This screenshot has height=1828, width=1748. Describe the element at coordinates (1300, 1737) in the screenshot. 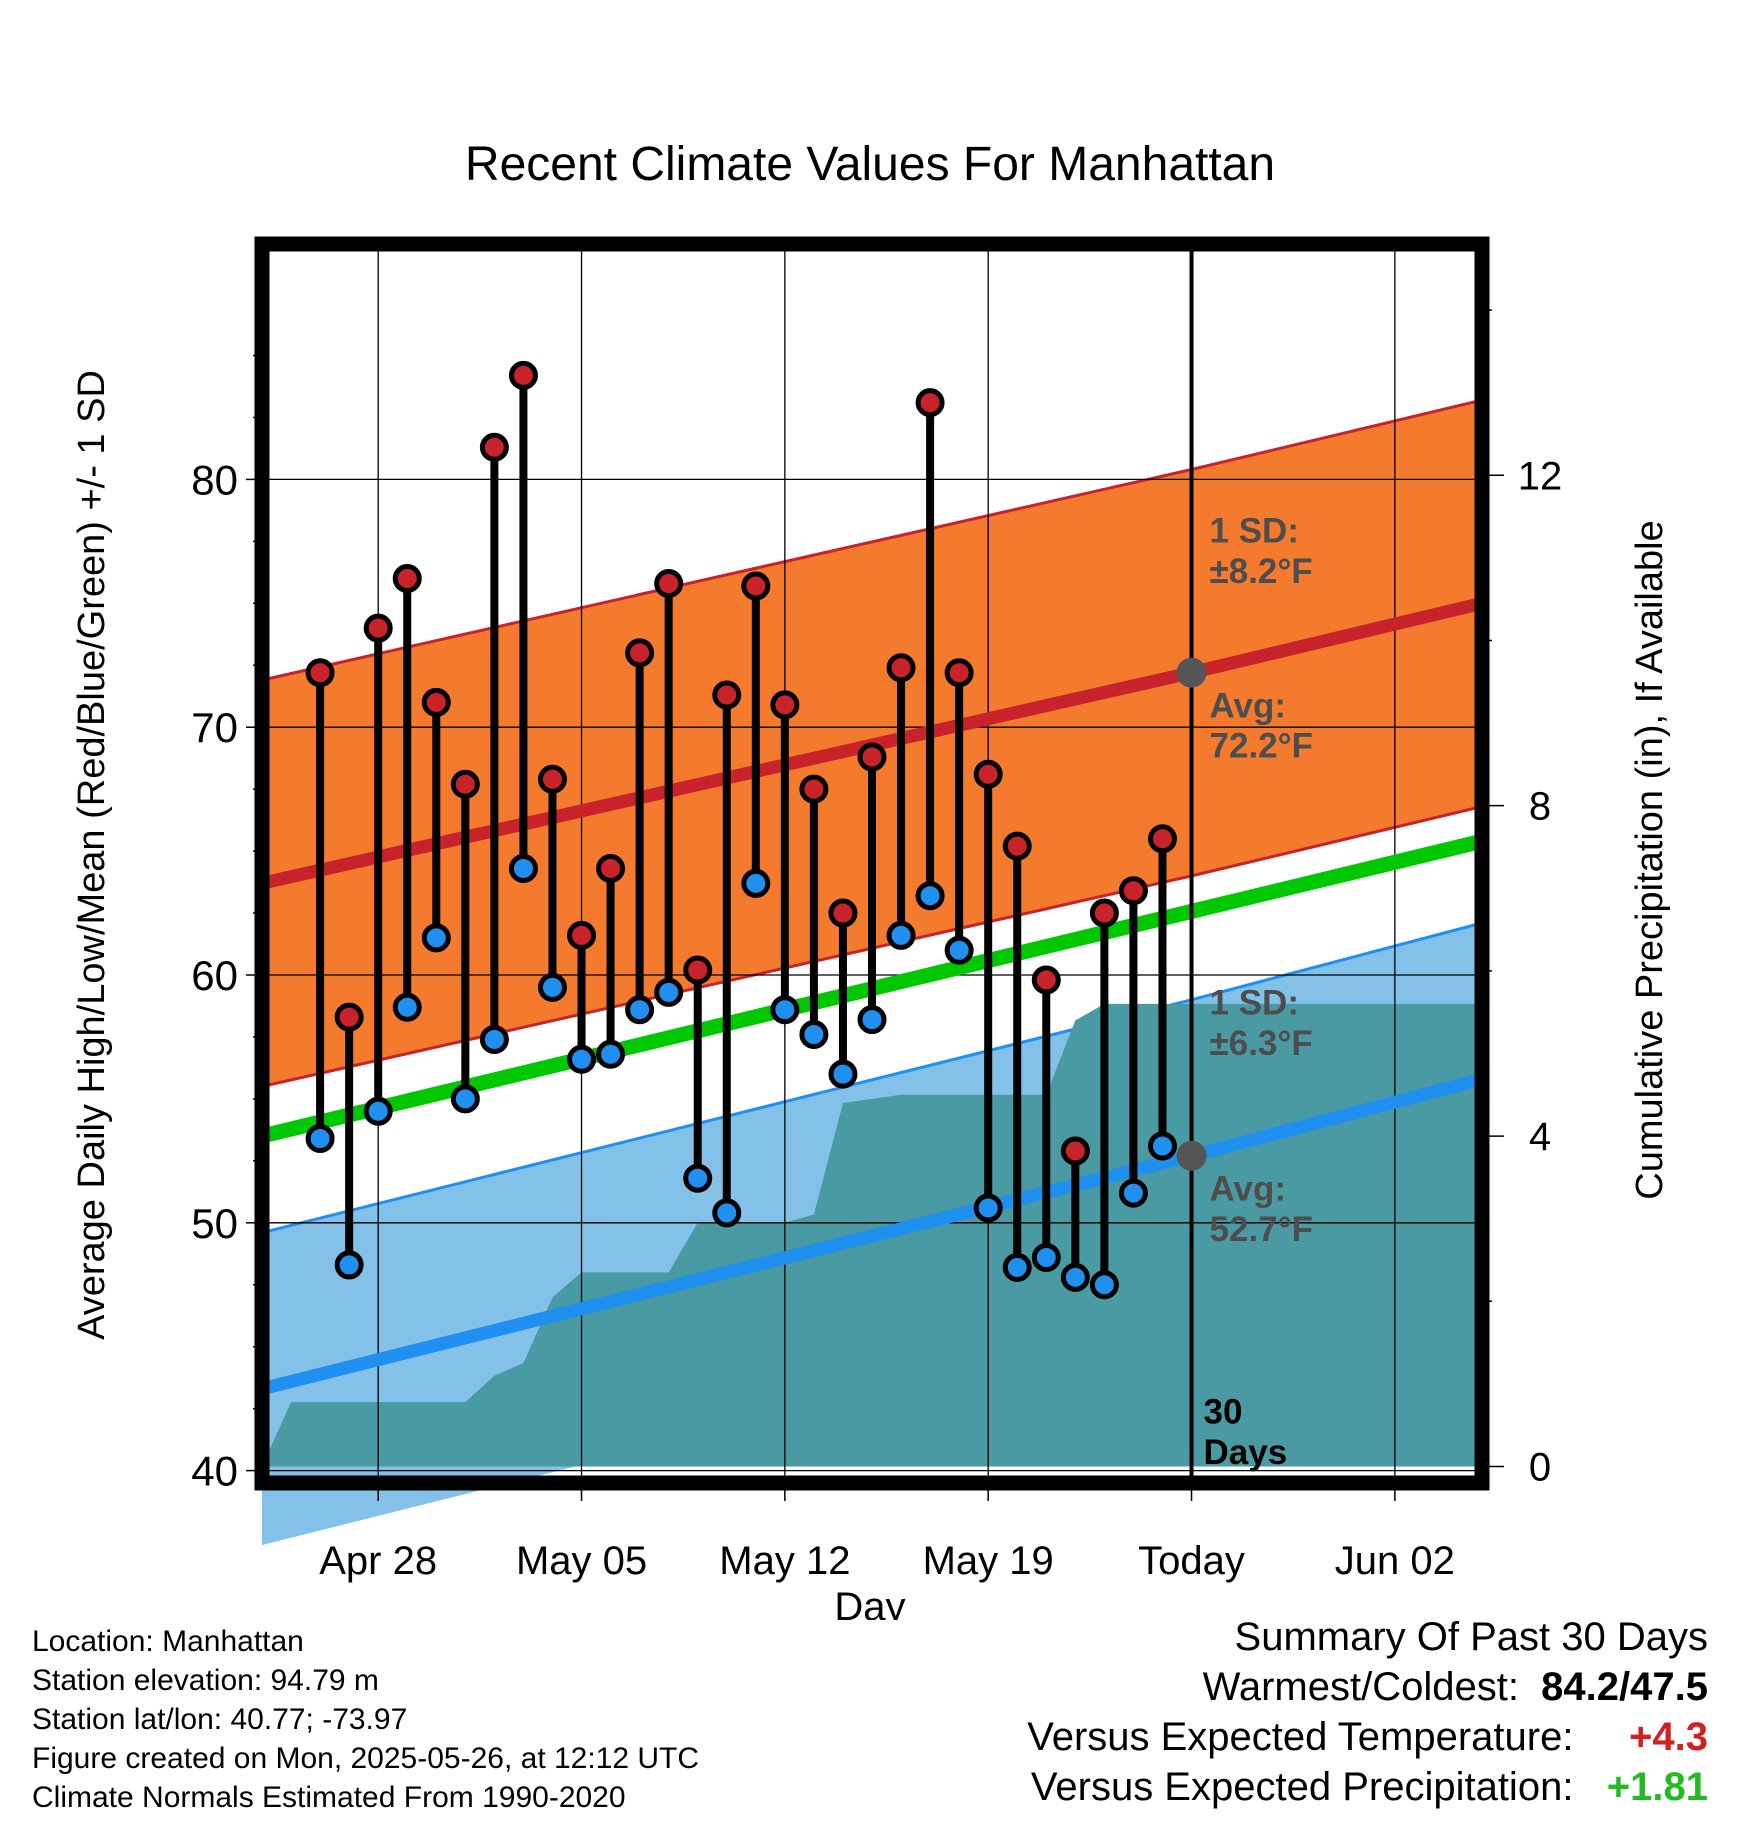

I see `temp-diff-label: Versus Expected Temperature:` at that location.